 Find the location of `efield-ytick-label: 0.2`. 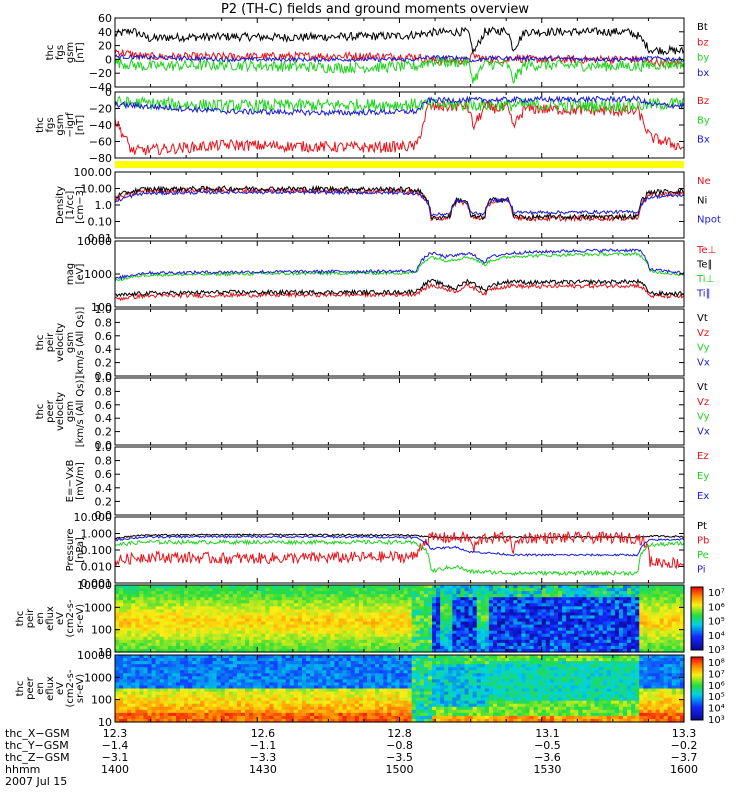

efield-ytick-label: 0.2 is located at coordinates (104, 501).